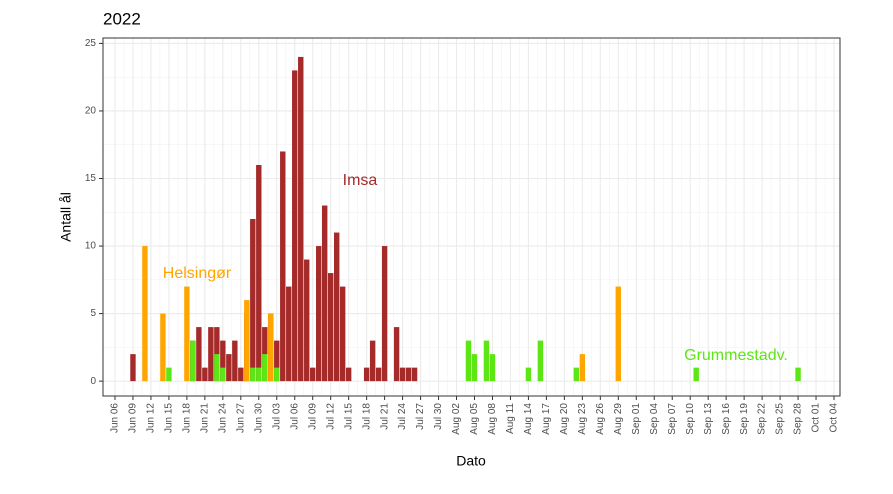 Image resolution: width=893 pixels, height=494 pixels. I want to click on x-axis-title: Dato, so click(471, 461).